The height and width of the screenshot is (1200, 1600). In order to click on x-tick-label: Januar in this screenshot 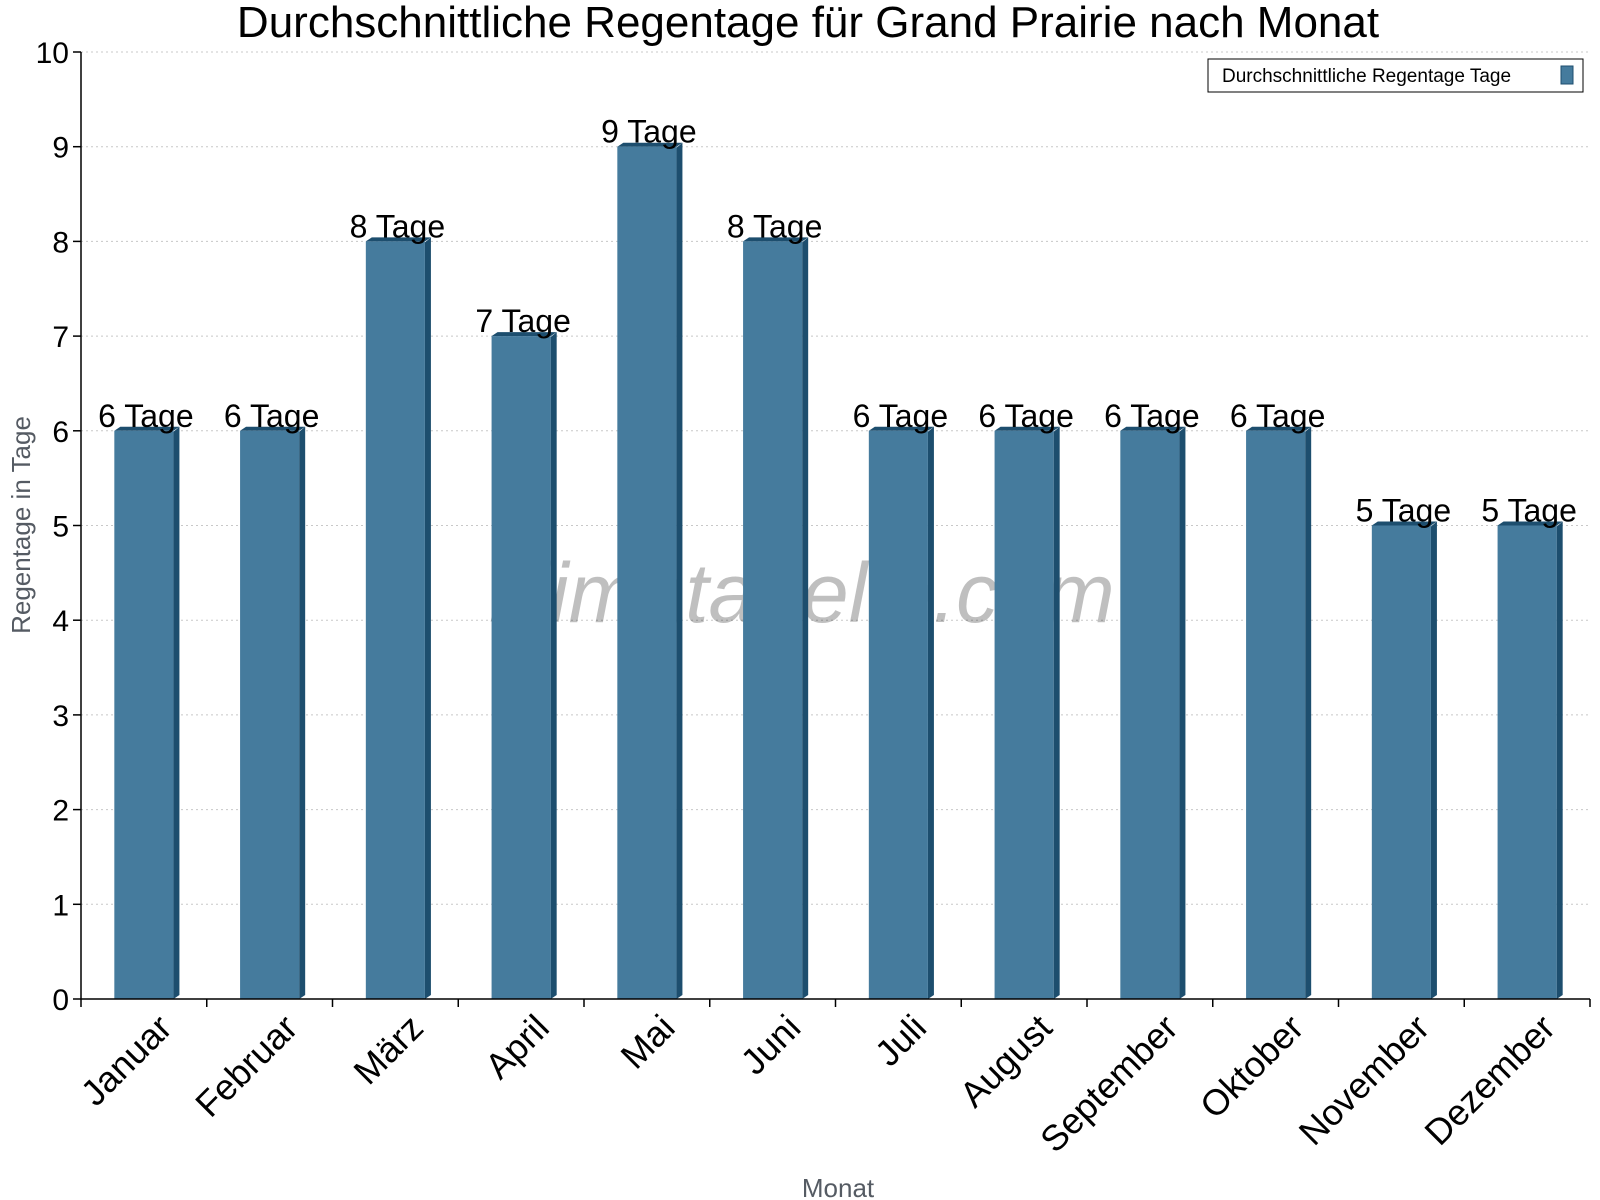, I will do `click(126, 1060)`.